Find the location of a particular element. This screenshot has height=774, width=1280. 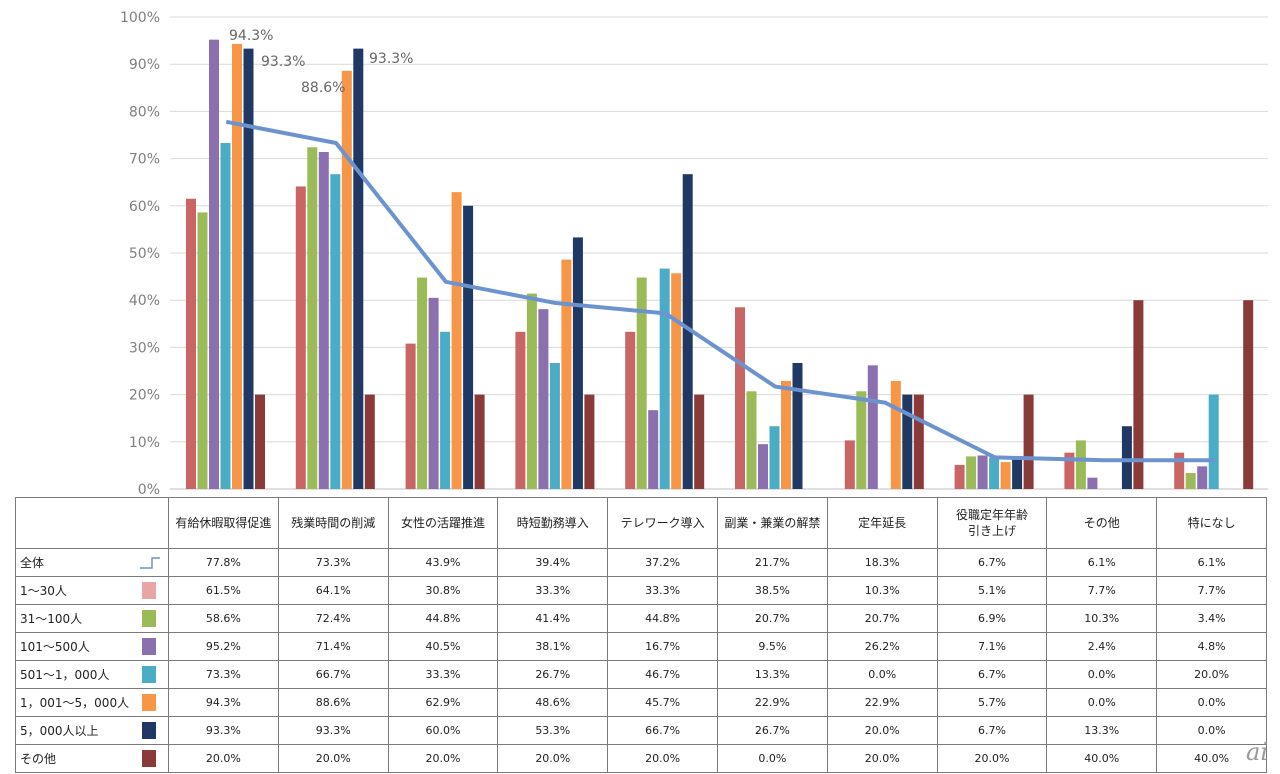

y-tick-label: 80% is located at coordinates (144, 112).